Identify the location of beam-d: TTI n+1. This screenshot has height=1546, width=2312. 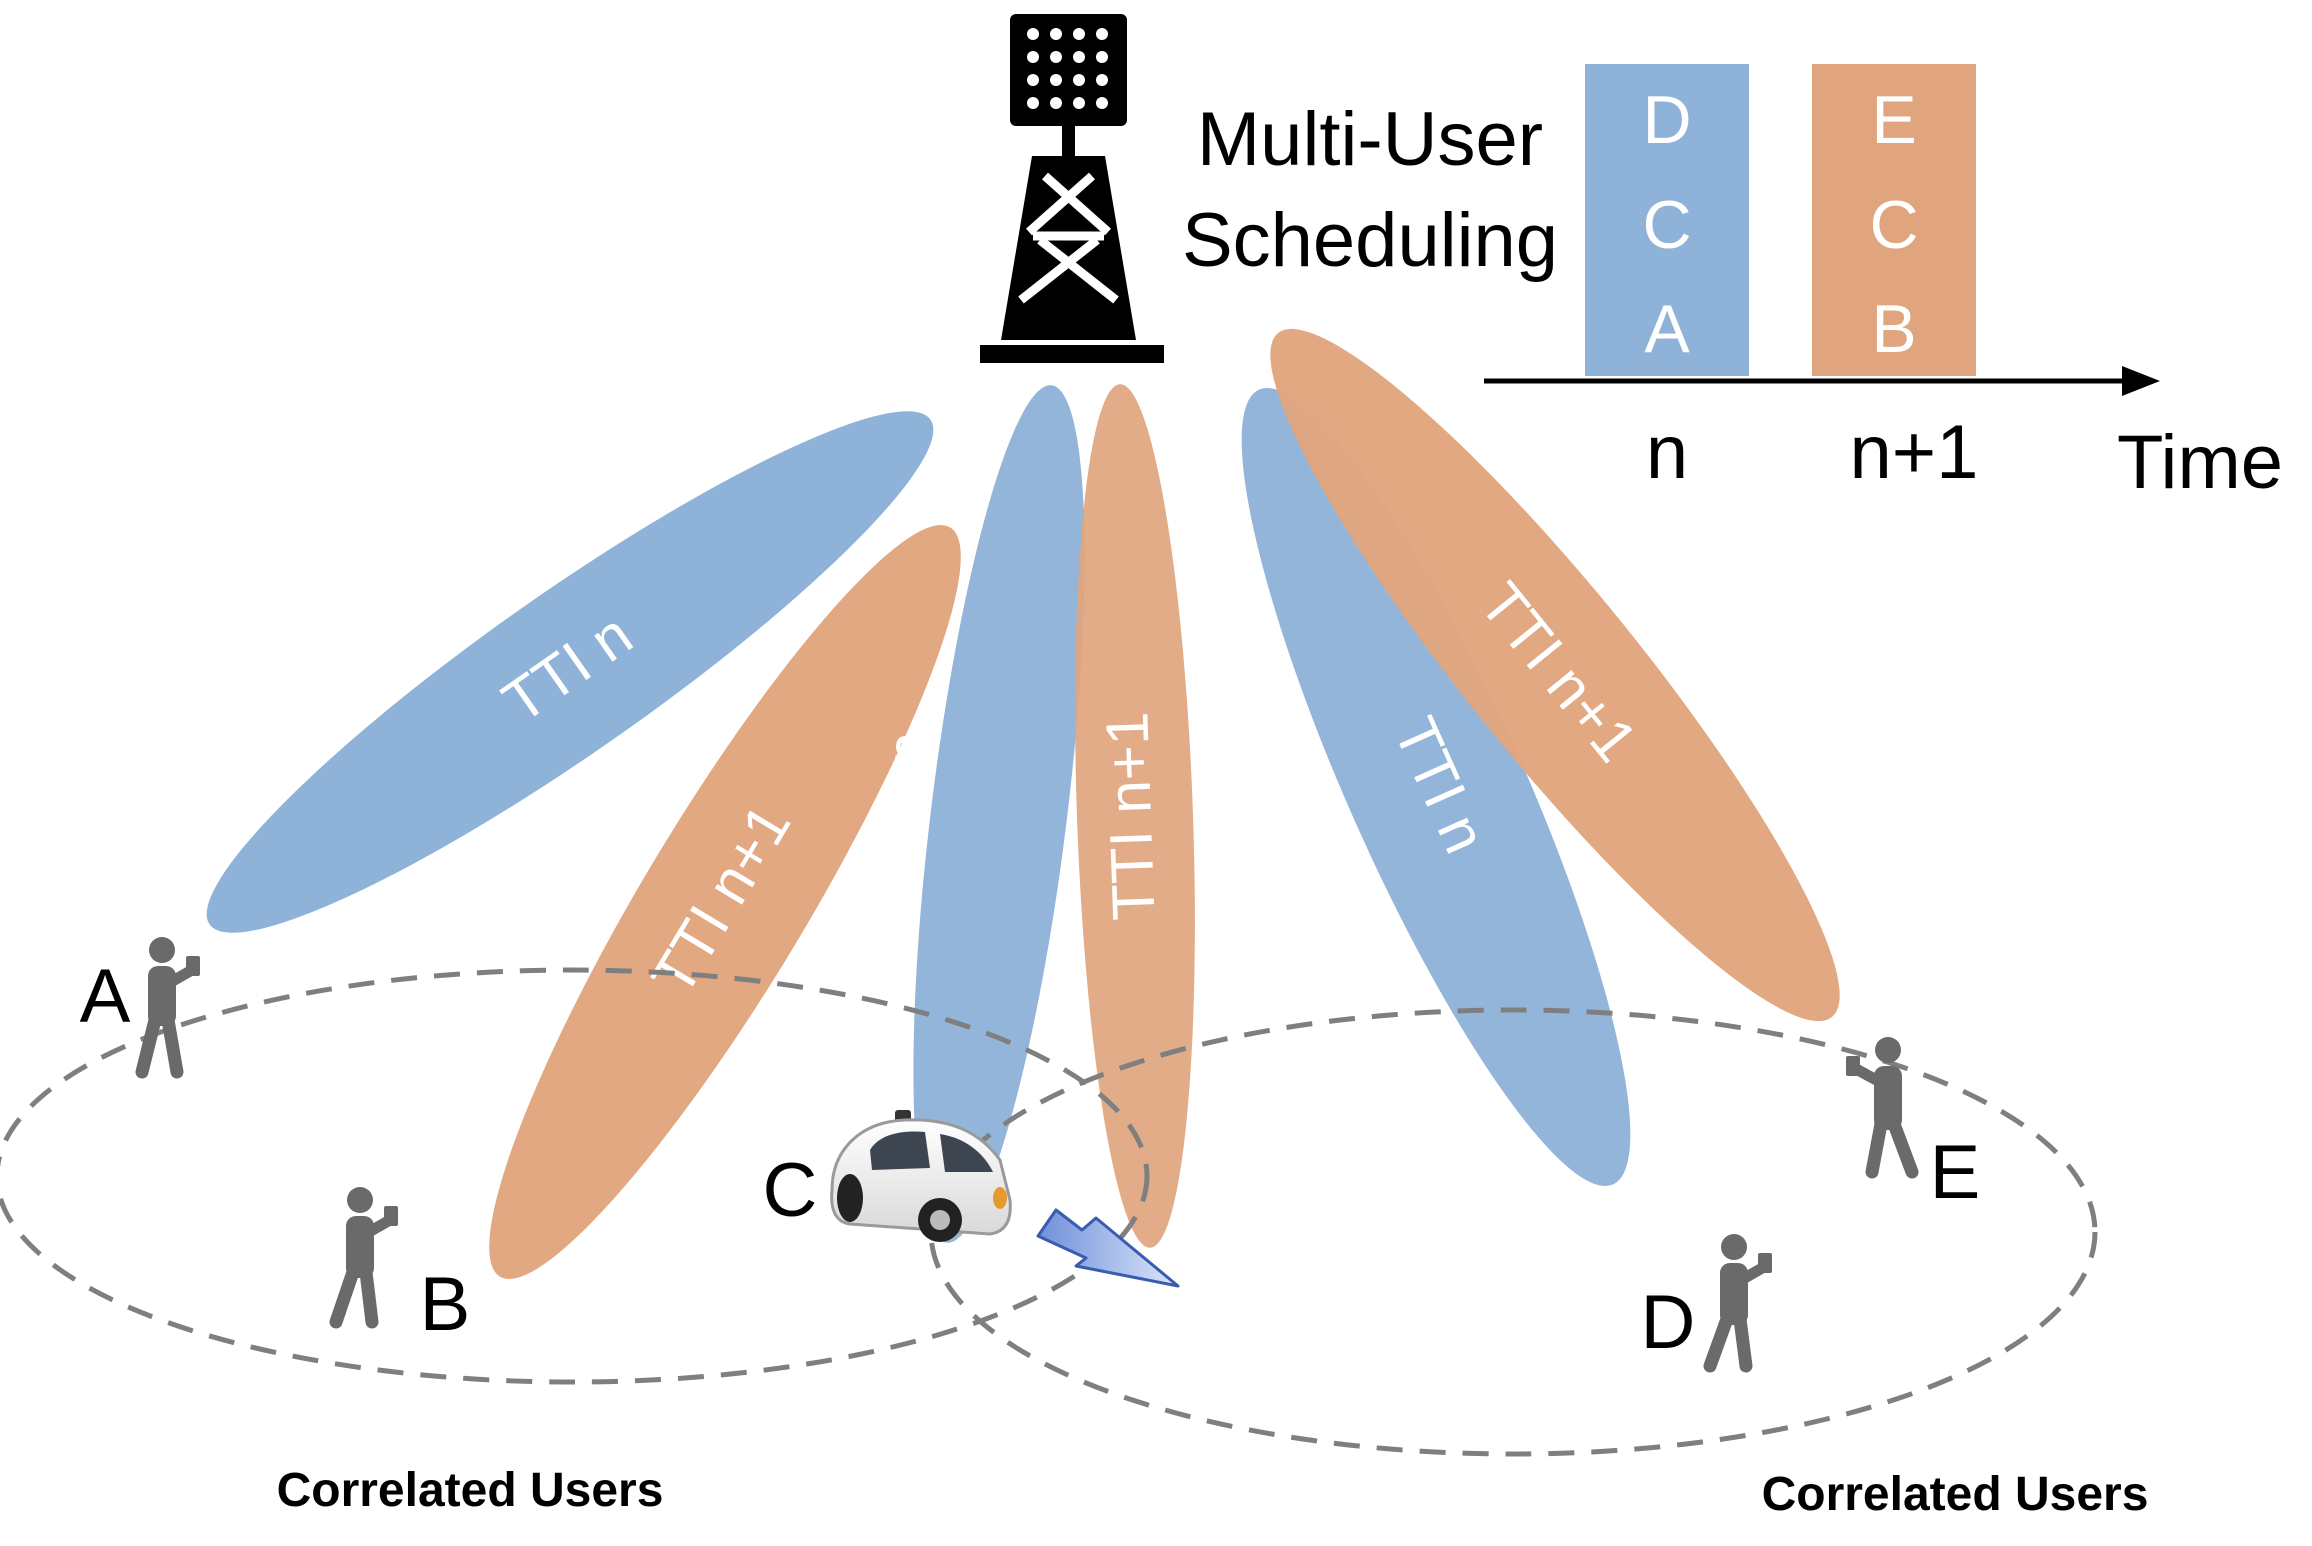
(1135, 816).